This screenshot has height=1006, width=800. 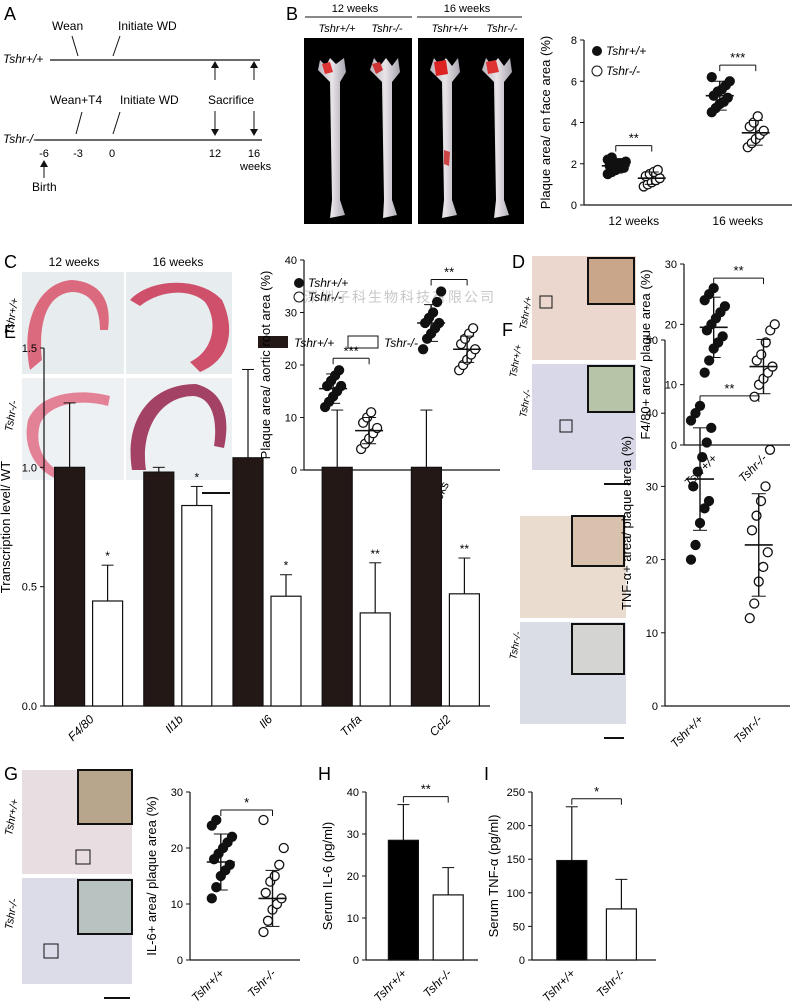 I want to click on genotype-label: Tshr+/+, so click(x=450, y=29).